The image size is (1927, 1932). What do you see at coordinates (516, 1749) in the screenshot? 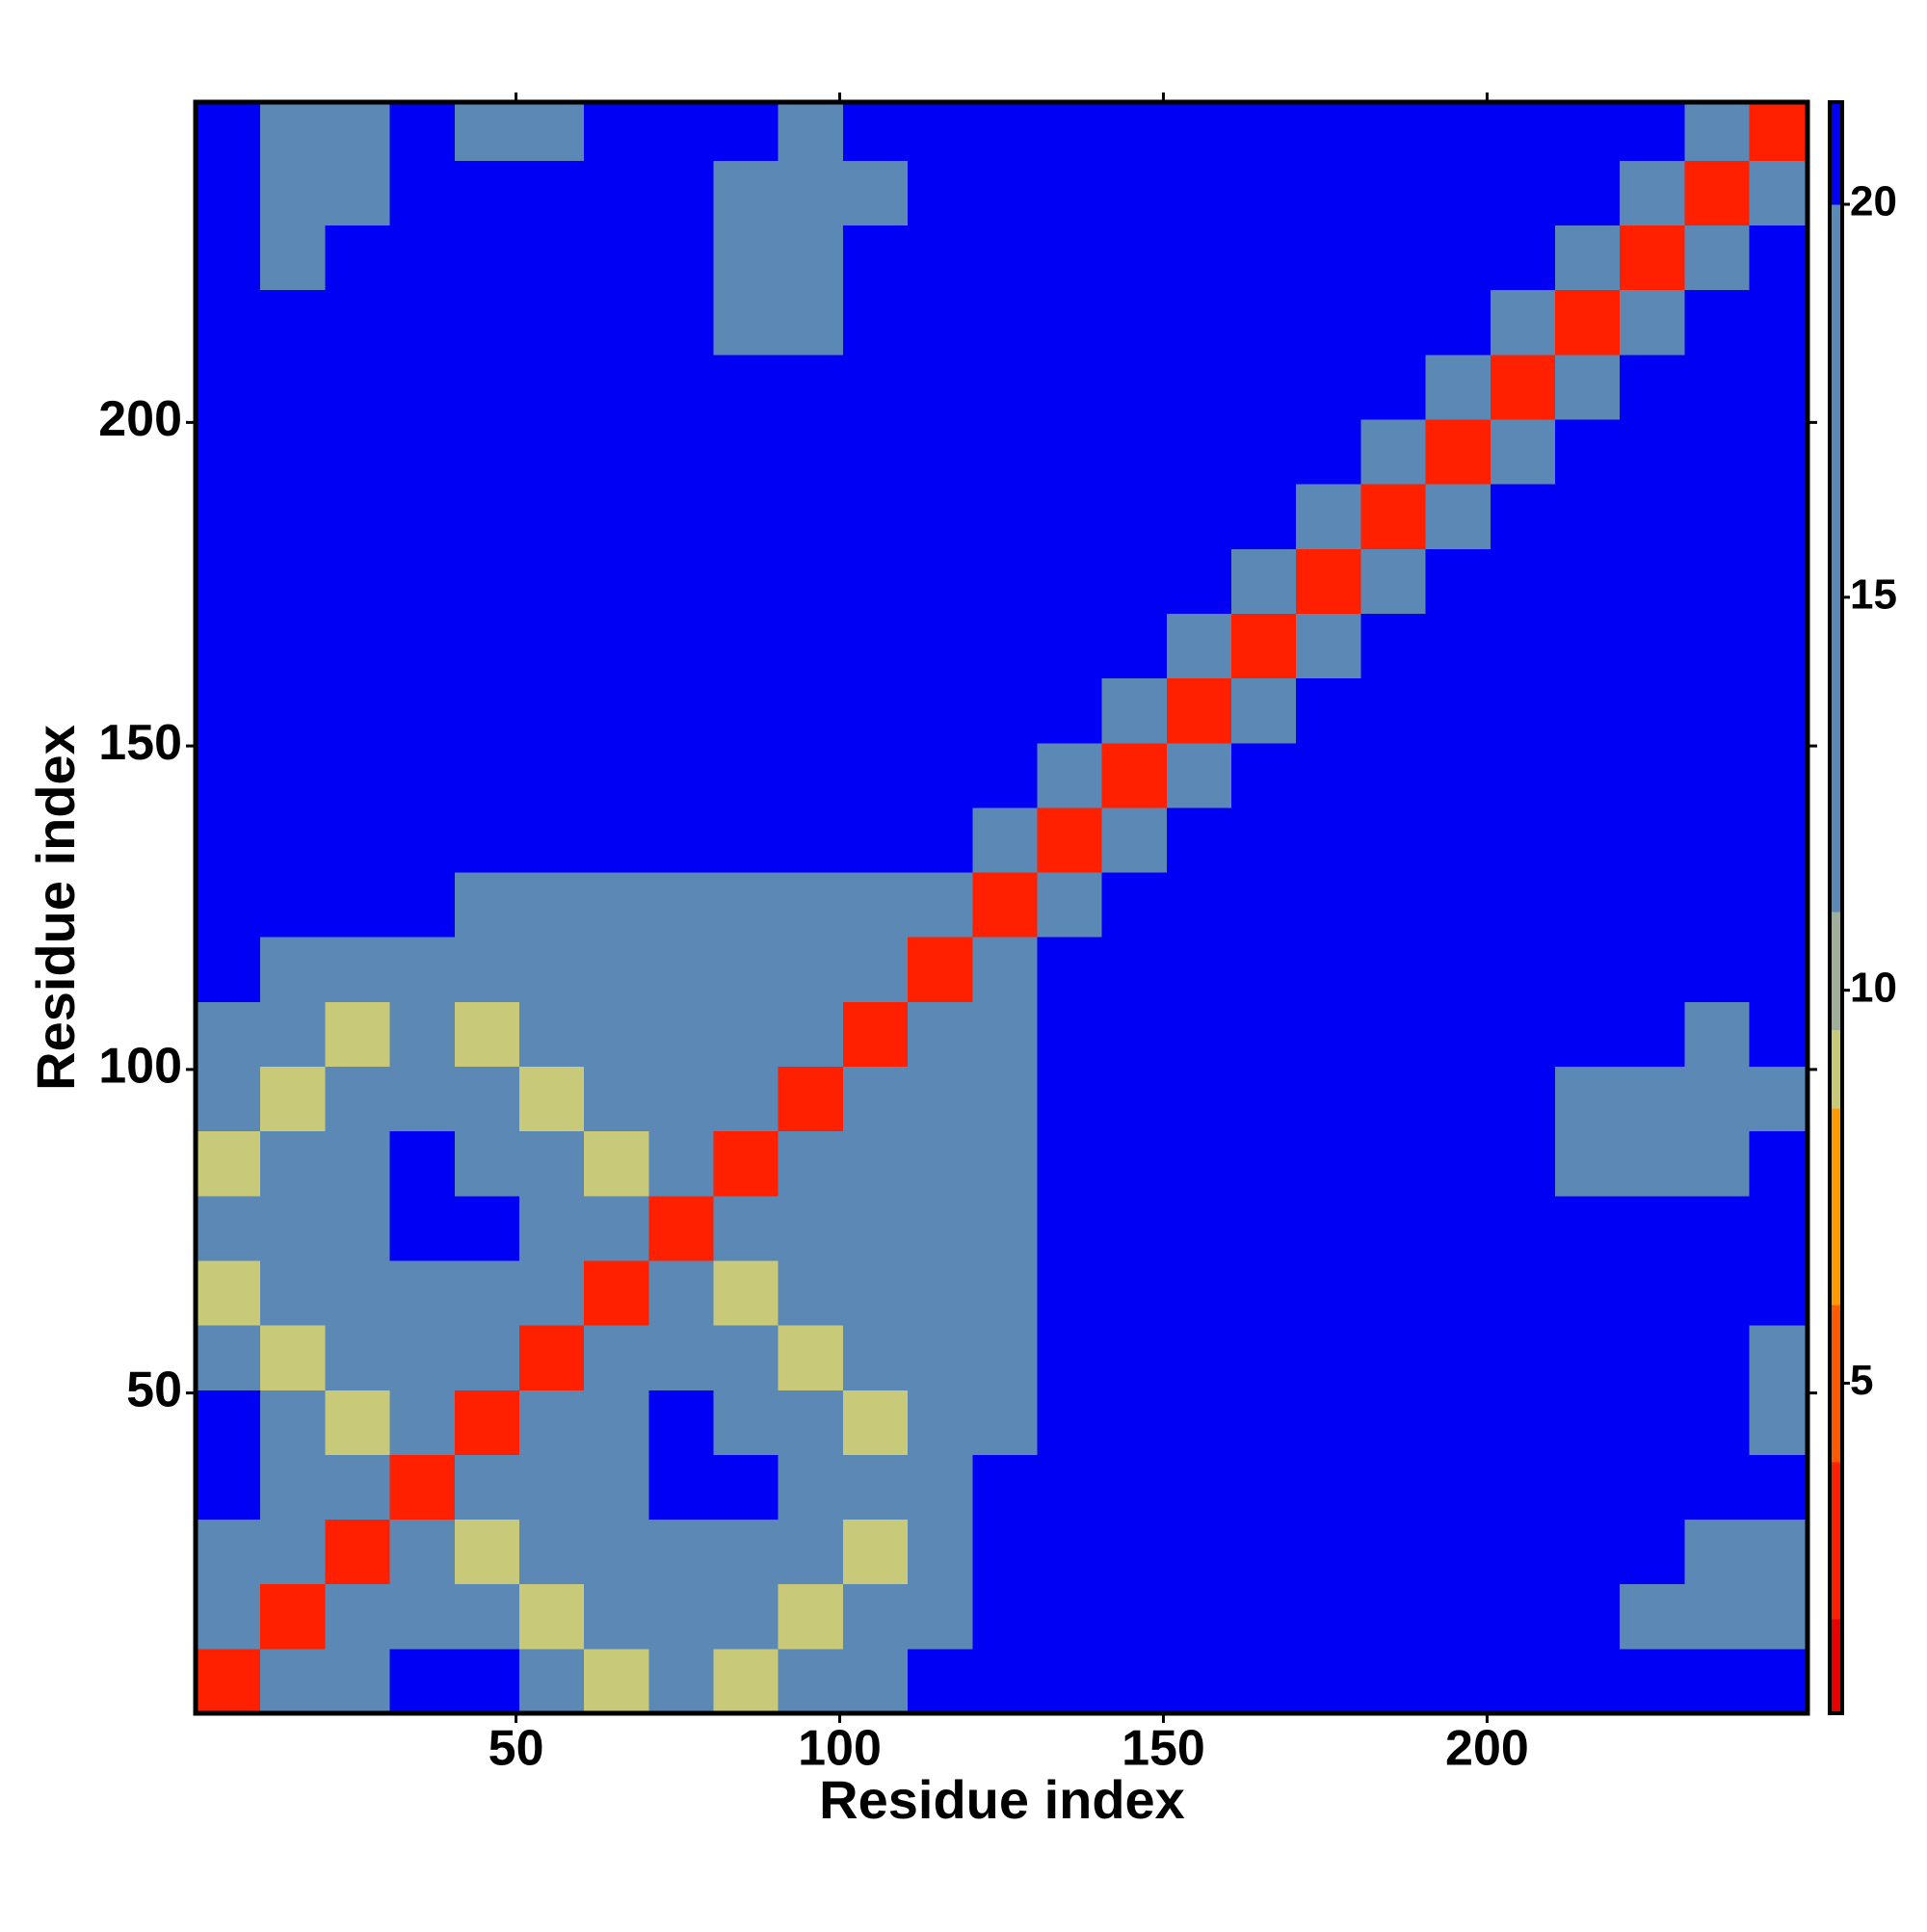
I see `x-tick-label: 50` at bounding box center [516, 1749].